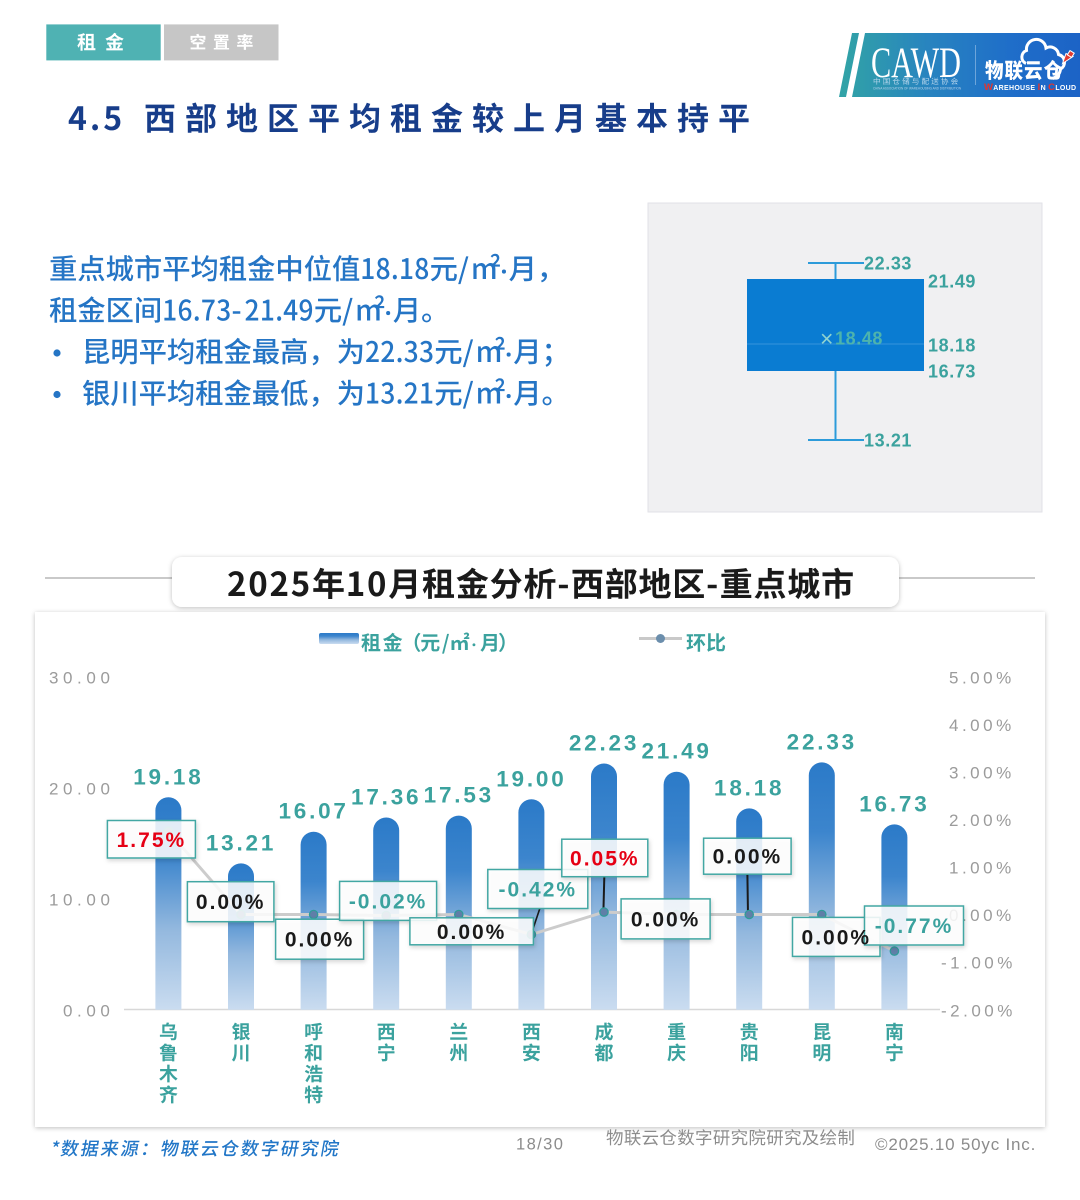 This screenshot has height=1200, width=1080. What do you see at coordinates (89, 1010) in the screenshot?
I see `svg-text: 0.00` at bounding box center [89, 1010].